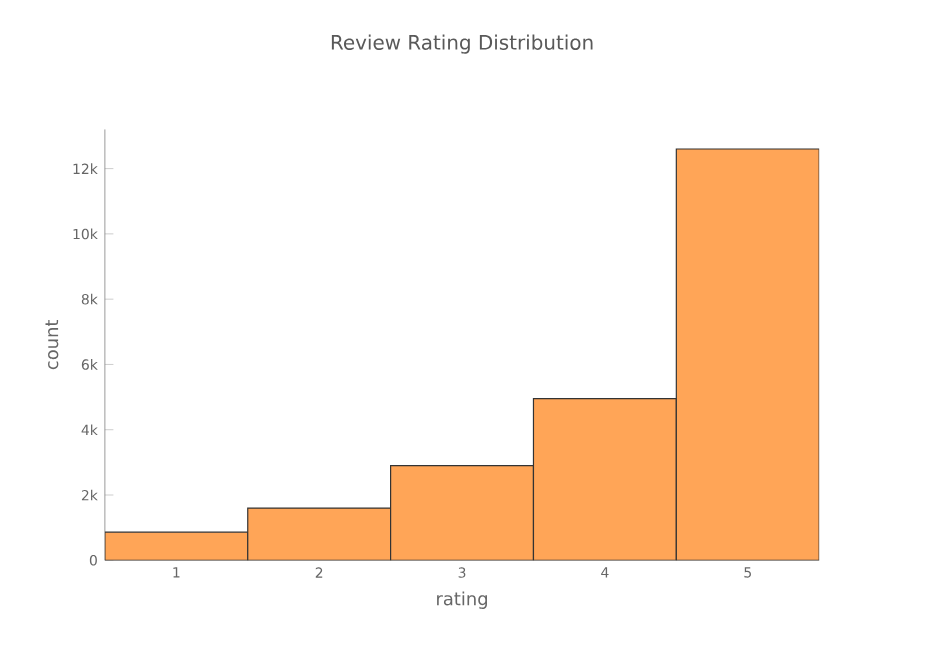 The width and height of the screenshot is (934, 668). Describe the element at coordinates (462, 600) in the screenshot. I see `x-axis-title: rating` at that location.